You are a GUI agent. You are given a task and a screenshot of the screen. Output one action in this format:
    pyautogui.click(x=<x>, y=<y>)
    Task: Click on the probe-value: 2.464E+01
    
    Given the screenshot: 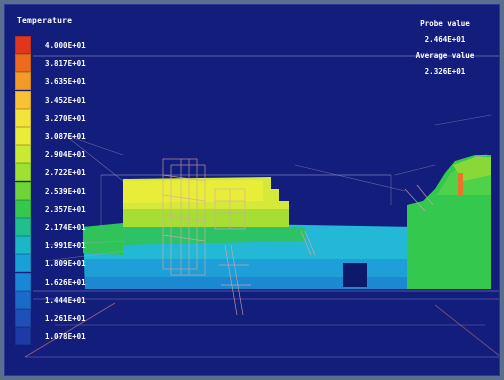 What is the action you would take?
    pyautogui.click(x=445, y=39)
    